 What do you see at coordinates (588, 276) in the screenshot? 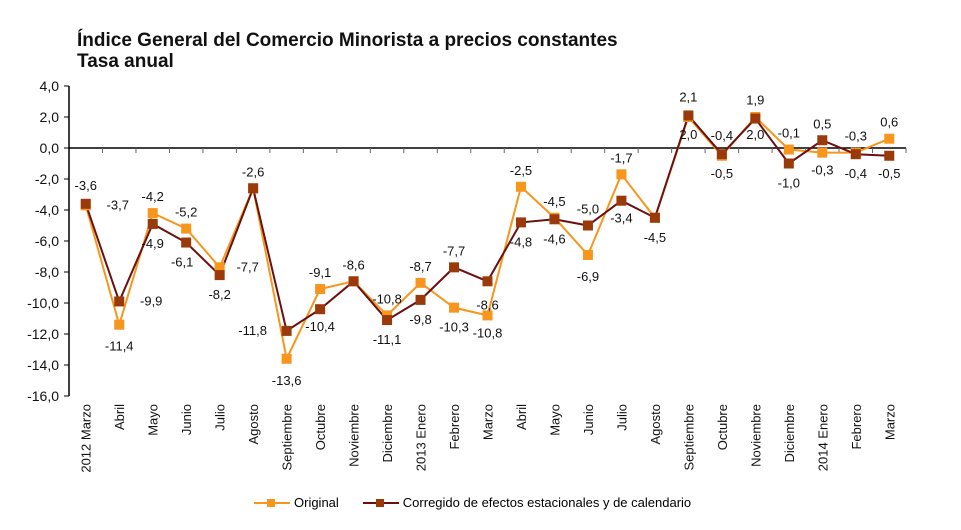
I see `data-label-original: -6,9` at bounding box center [588, 276].